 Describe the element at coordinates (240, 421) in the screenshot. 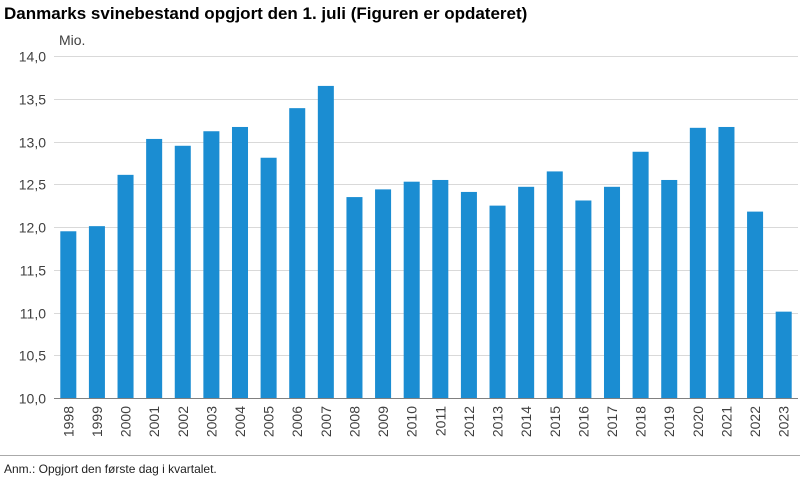

I see `x-tick-label: 2004` at that location.